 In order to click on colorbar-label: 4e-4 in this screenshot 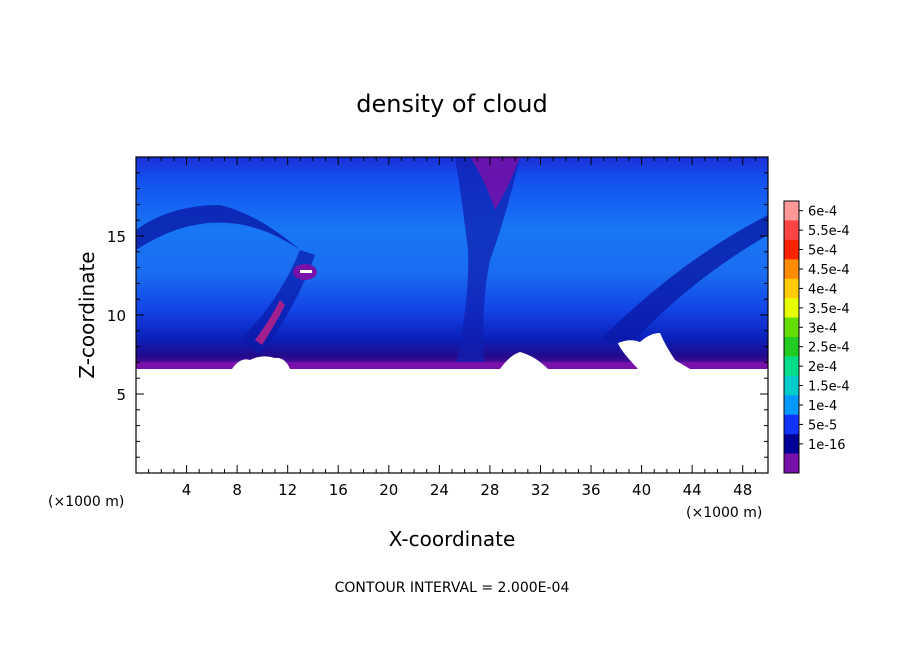, I will do `click(822, 289)`.